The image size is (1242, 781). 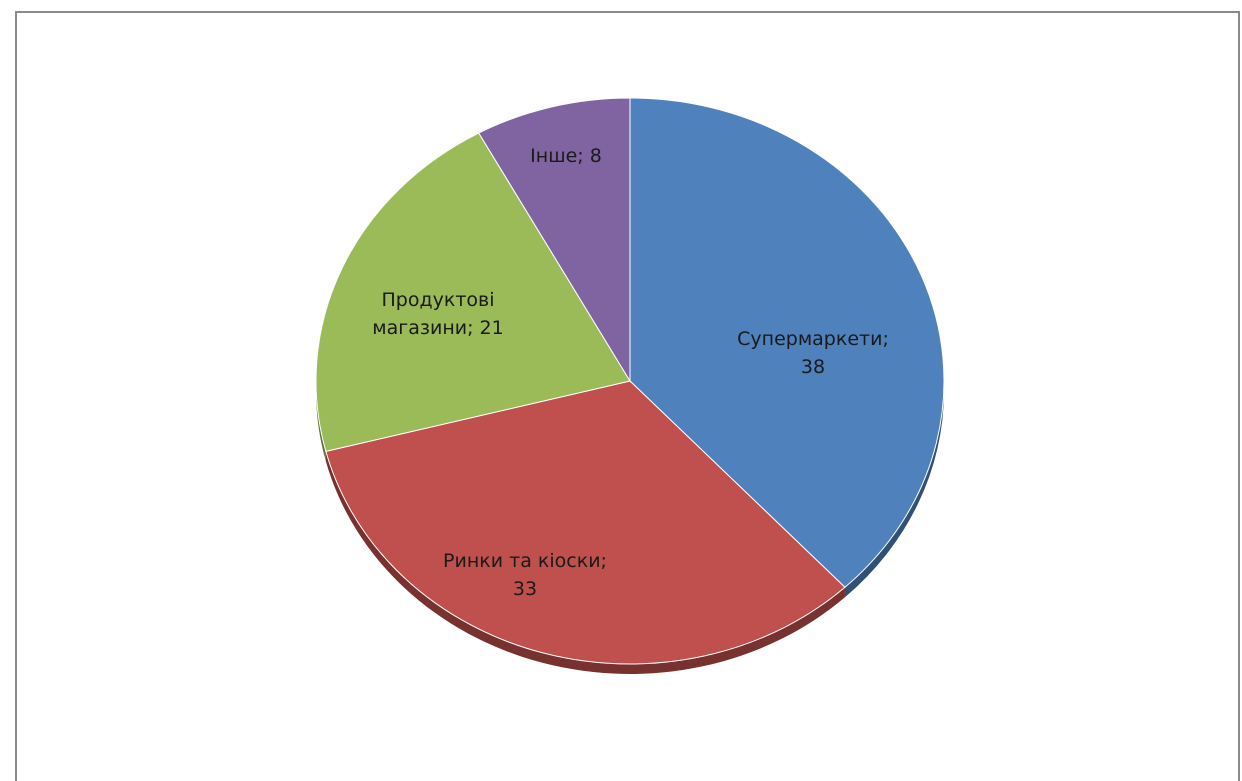 I want to click on pie-data-label-line: Ринки та кіоски;, so click(x=525, y=561).